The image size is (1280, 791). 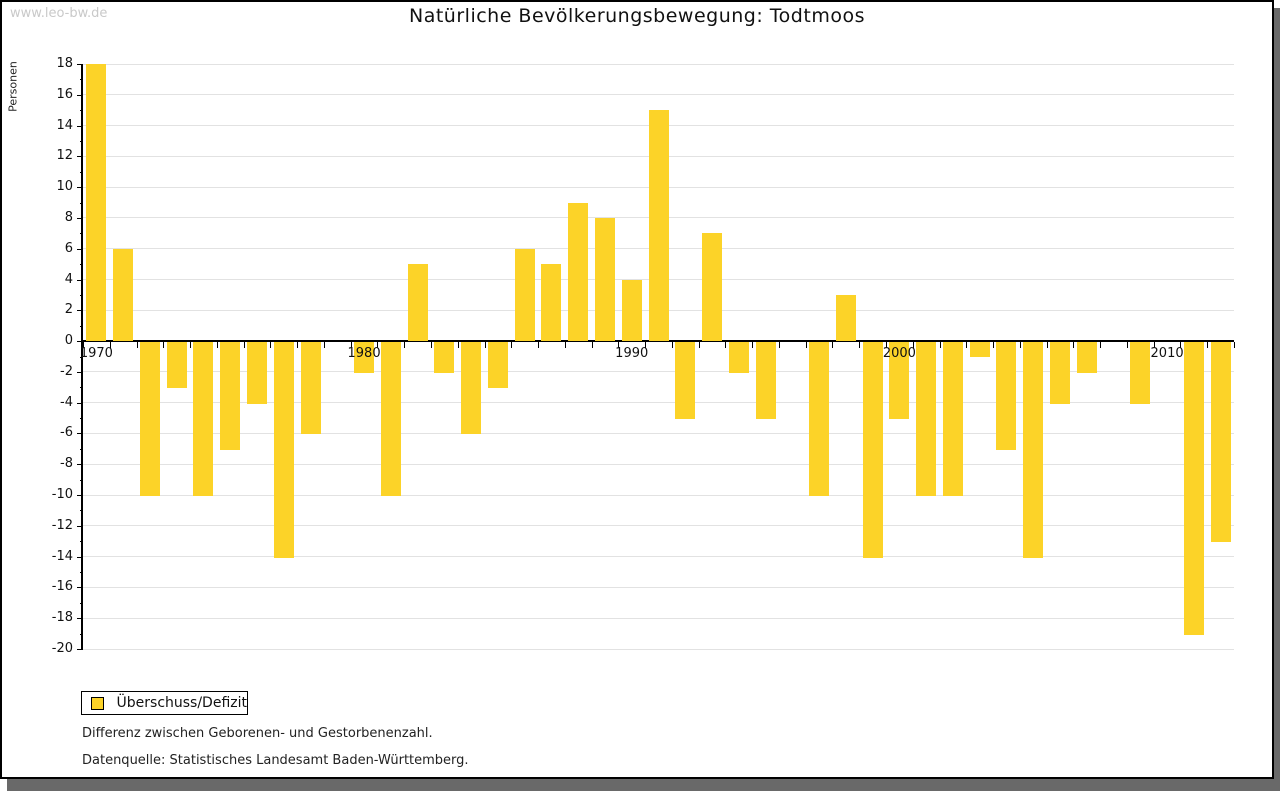 I want to click on x-tick-label-2010: 2010, so click(x=1167, y=354).